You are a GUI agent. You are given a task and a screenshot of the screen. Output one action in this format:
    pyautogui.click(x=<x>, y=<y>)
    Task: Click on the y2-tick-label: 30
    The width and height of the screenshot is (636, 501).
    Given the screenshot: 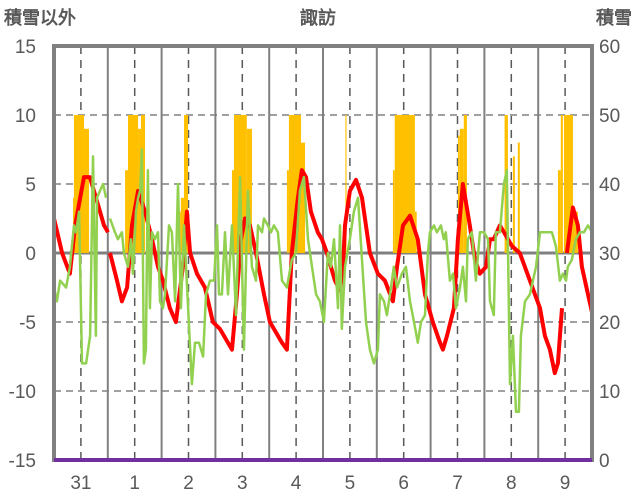 What is the action you would take?
    pyautogui.click(x=609, y=254)
    